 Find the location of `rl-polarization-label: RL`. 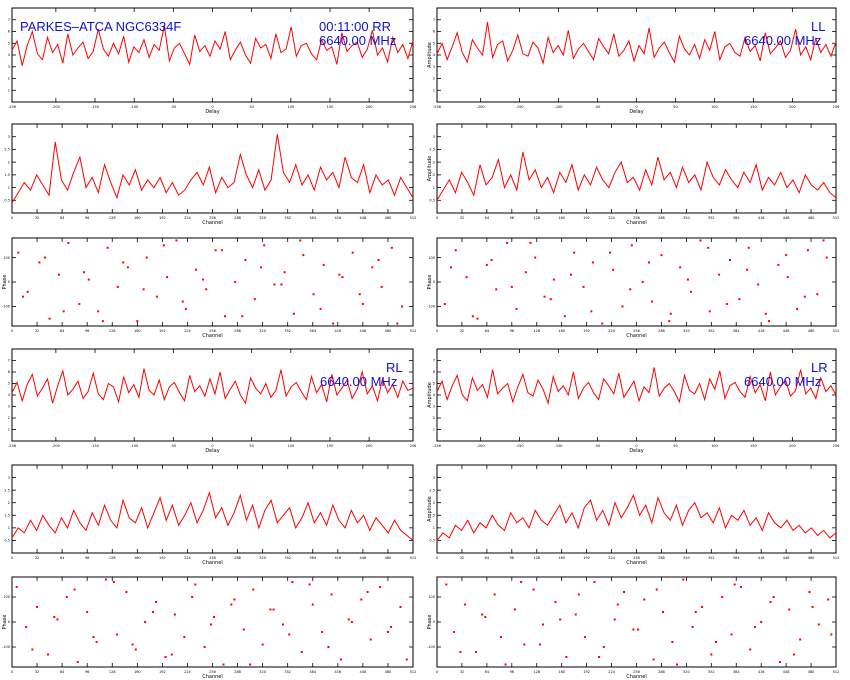

rl-polarization-label: RL is located at coordinates (394, 367).